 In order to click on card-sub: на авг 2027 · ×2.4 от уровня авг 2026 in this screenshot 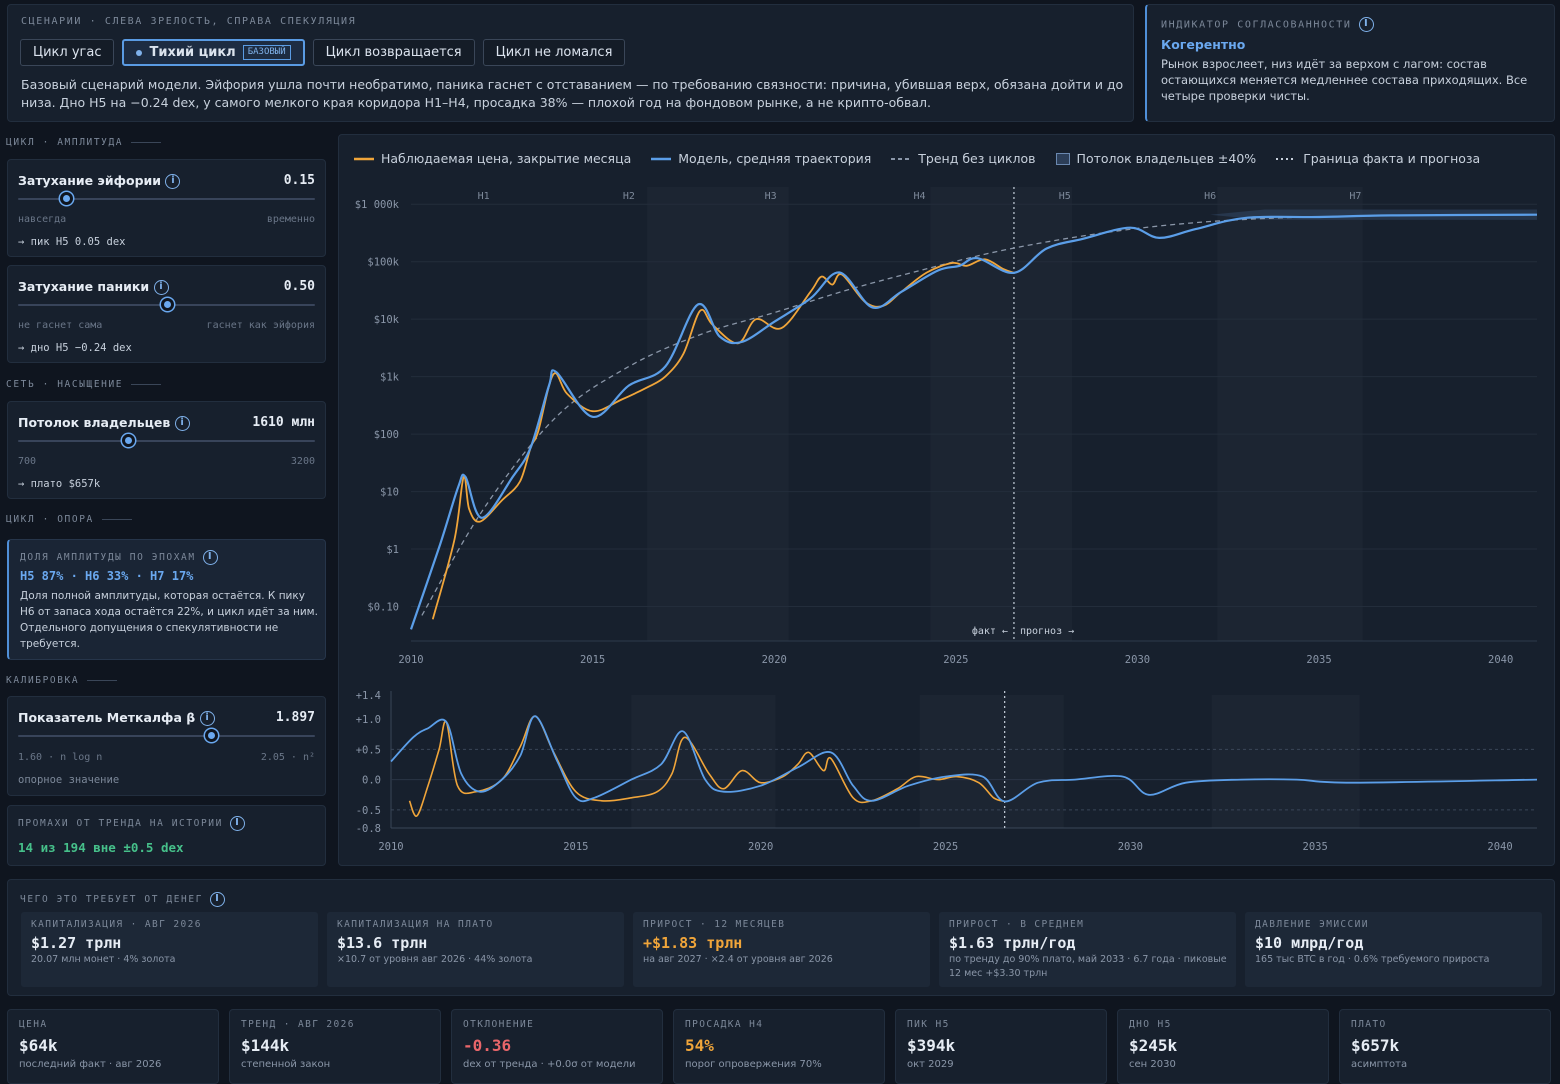, I will do `click(738, 959)`.